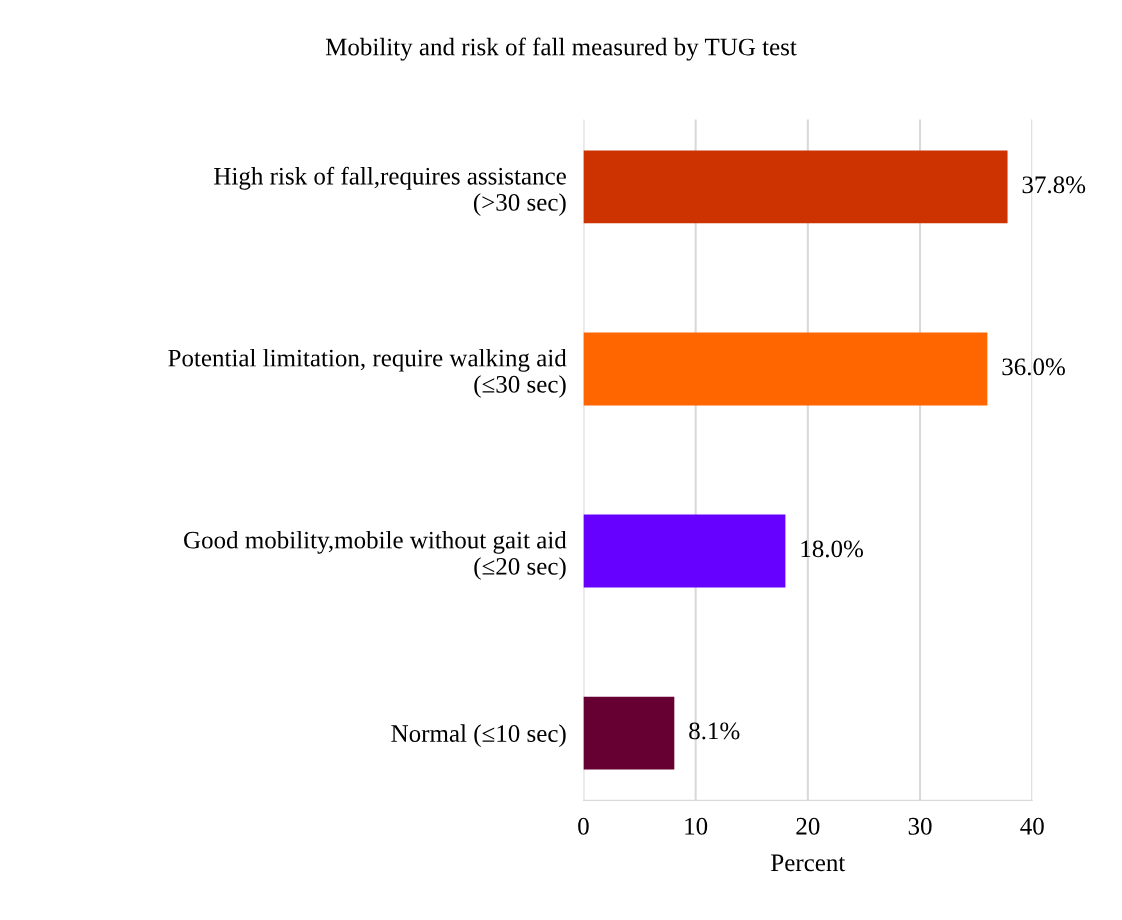  Describe the element at coordinates (832, 549) in the screenshot. I see `data-label: 18.0%` at that location.